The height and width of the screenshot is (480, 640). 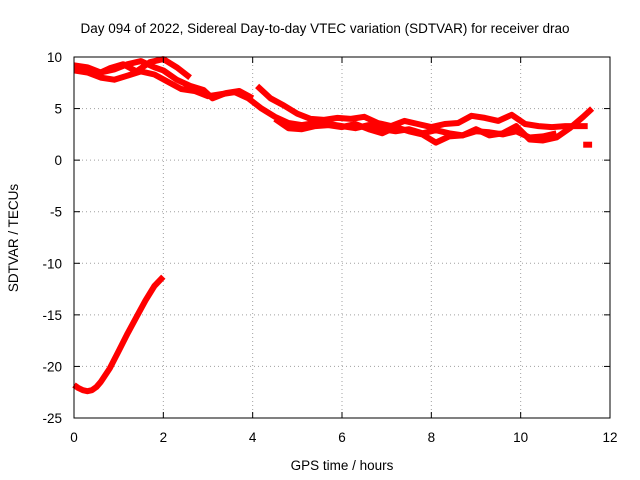 What do you see at coordinates (253, 437) in the screenshot?
I see `x-tick-label: 4` at bounding box center [253, 437].